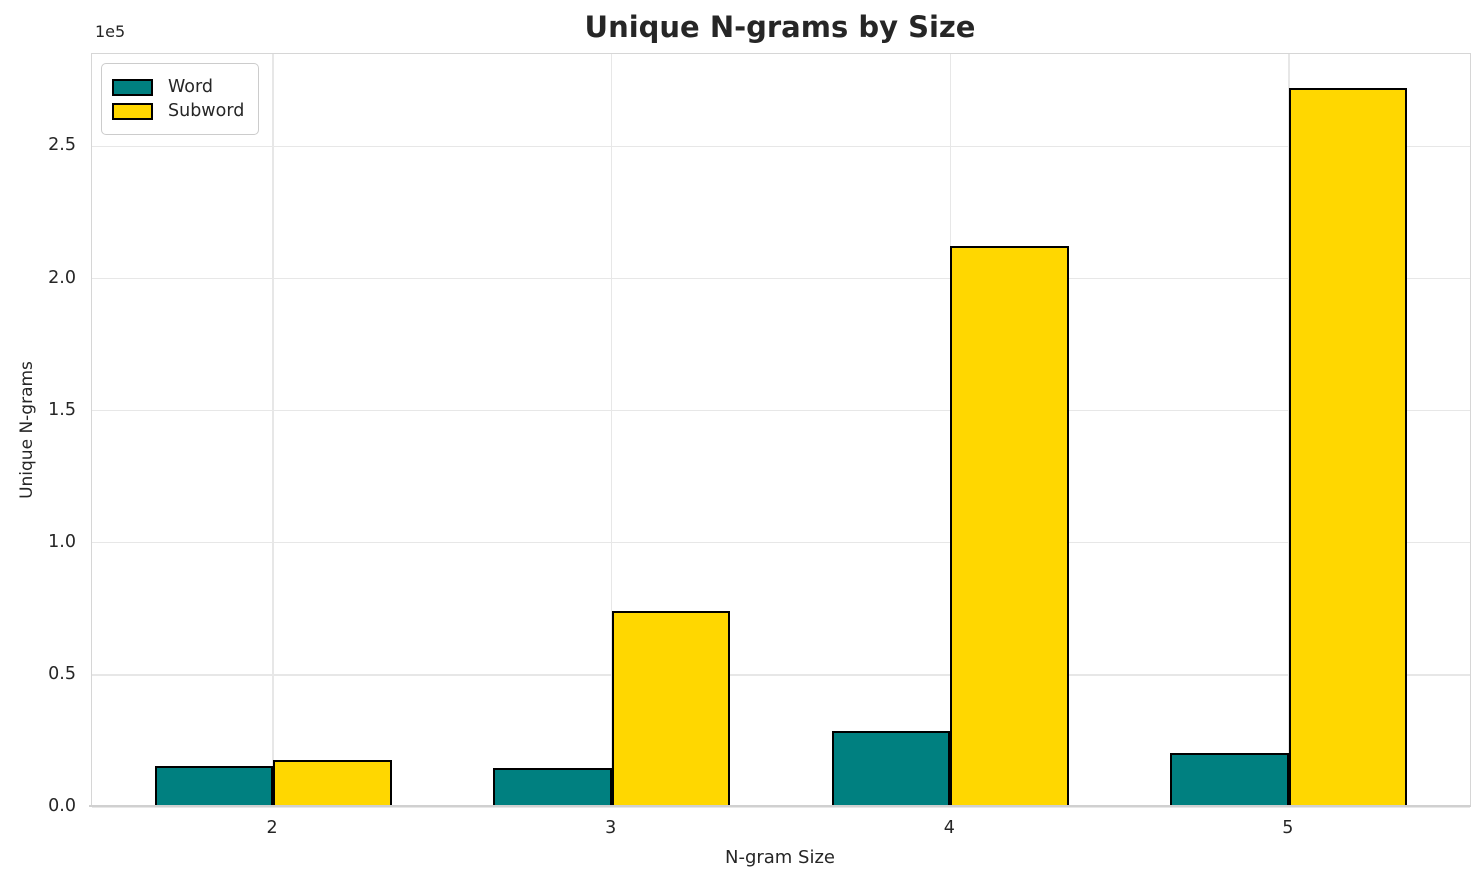 The image size is (1484, 885). Describe the element at coordinates (27, 430) in the screenshot. I see `y-axis-label: Unique N-grams` at that location.